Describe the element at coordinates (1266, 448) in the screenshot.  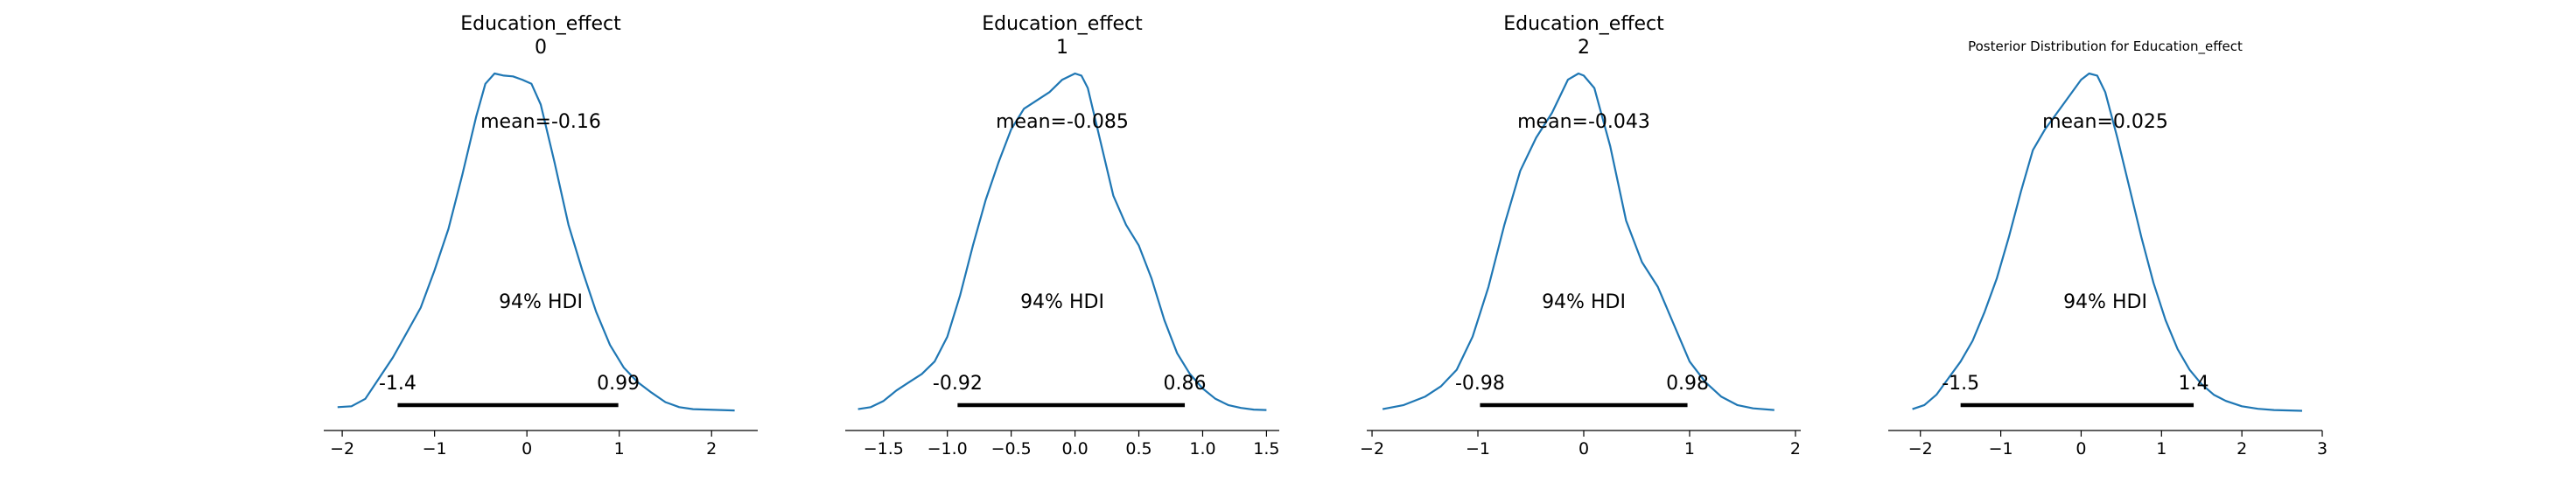
I see `x-tick-label: 1.5` at that location.